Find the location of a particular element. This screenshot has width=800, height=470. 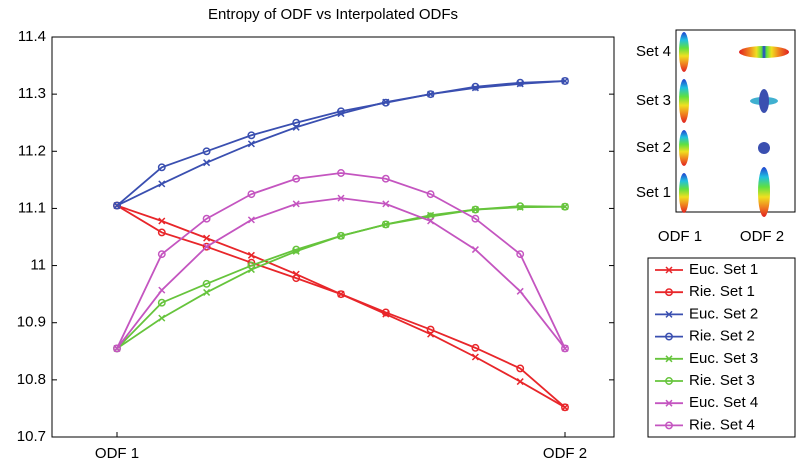

legend-label: Rie. Set 1 is located at coordinates (722, 291).